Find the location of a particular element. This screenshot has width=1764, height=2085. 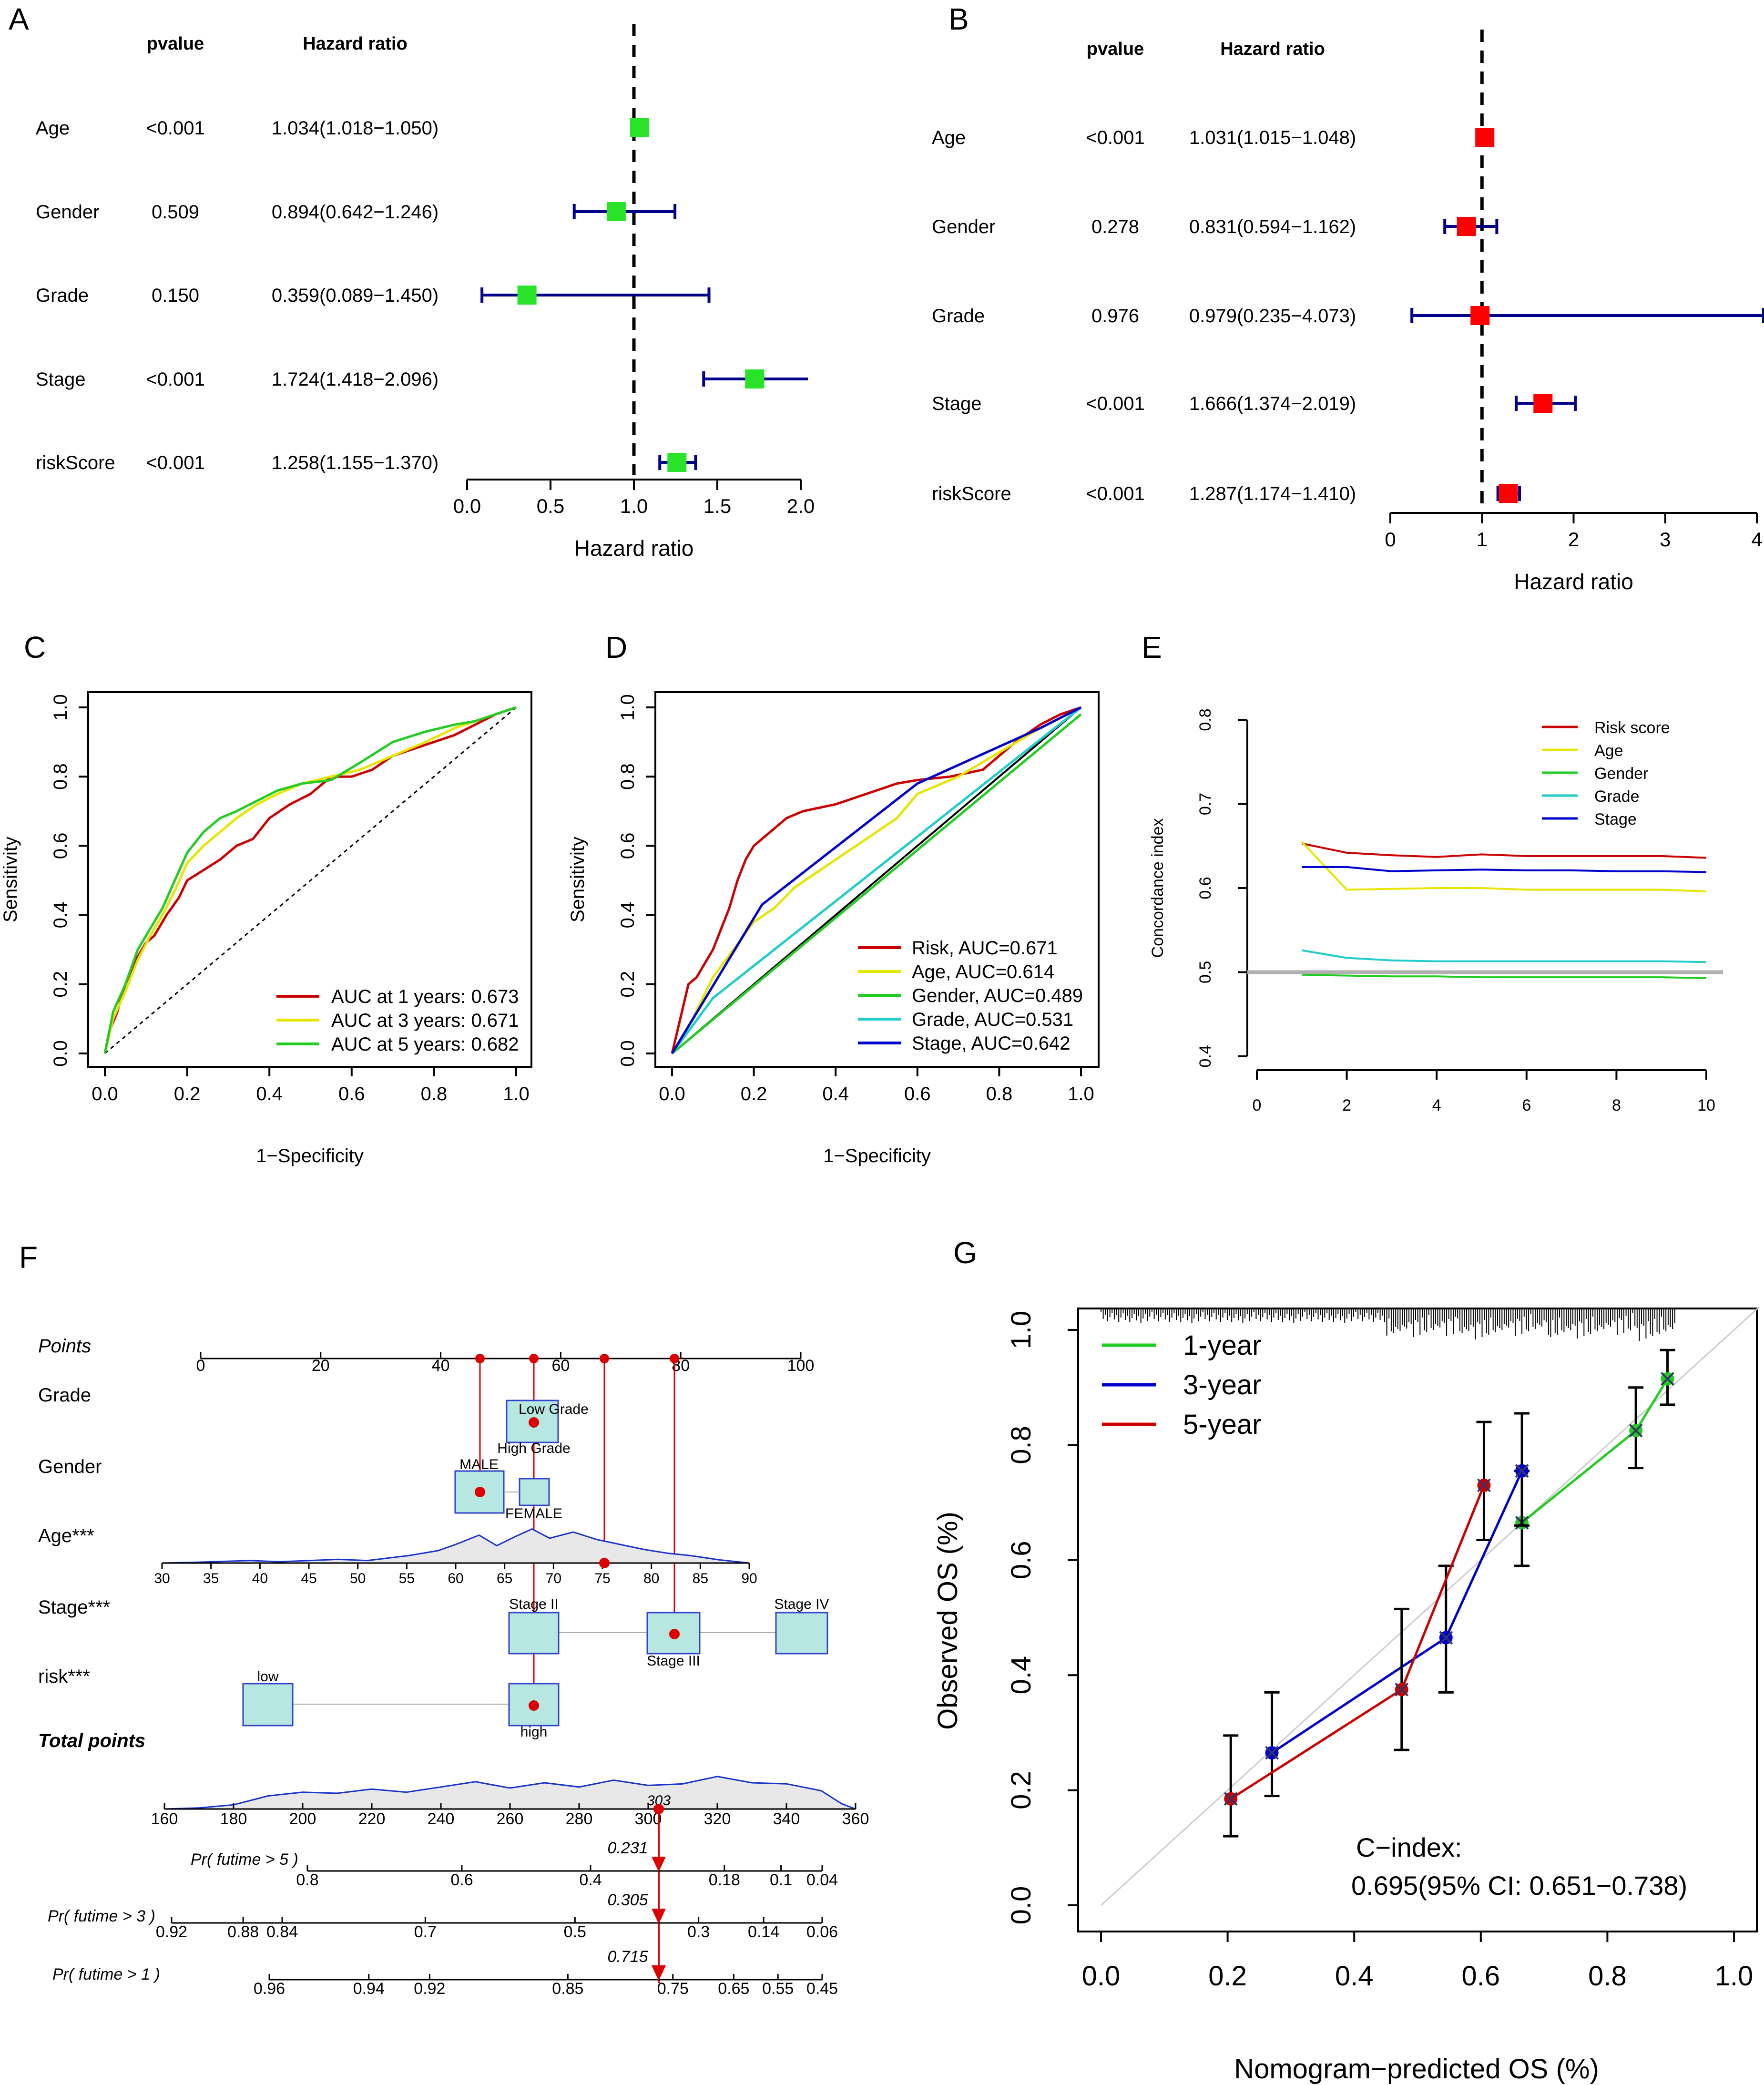

nomogram-reading-dot is located at coordinates (534, 1358).